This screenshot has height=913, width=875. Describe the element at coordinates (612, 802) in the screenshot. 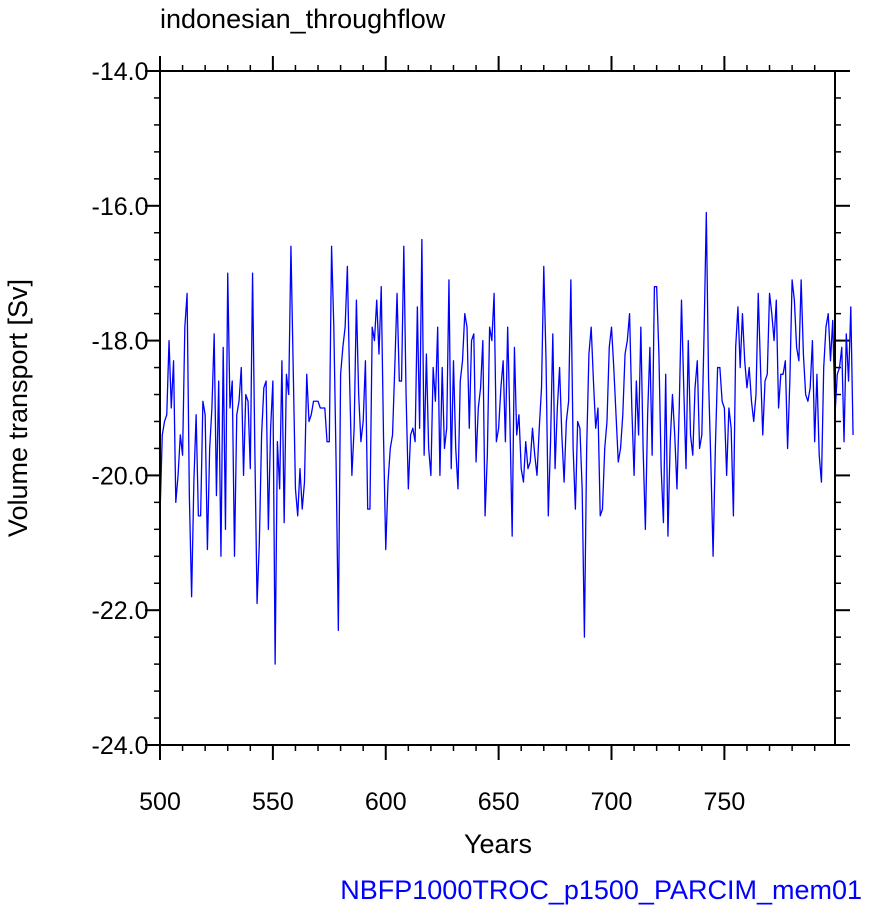

I see `x-tick-label: 700` at that location.